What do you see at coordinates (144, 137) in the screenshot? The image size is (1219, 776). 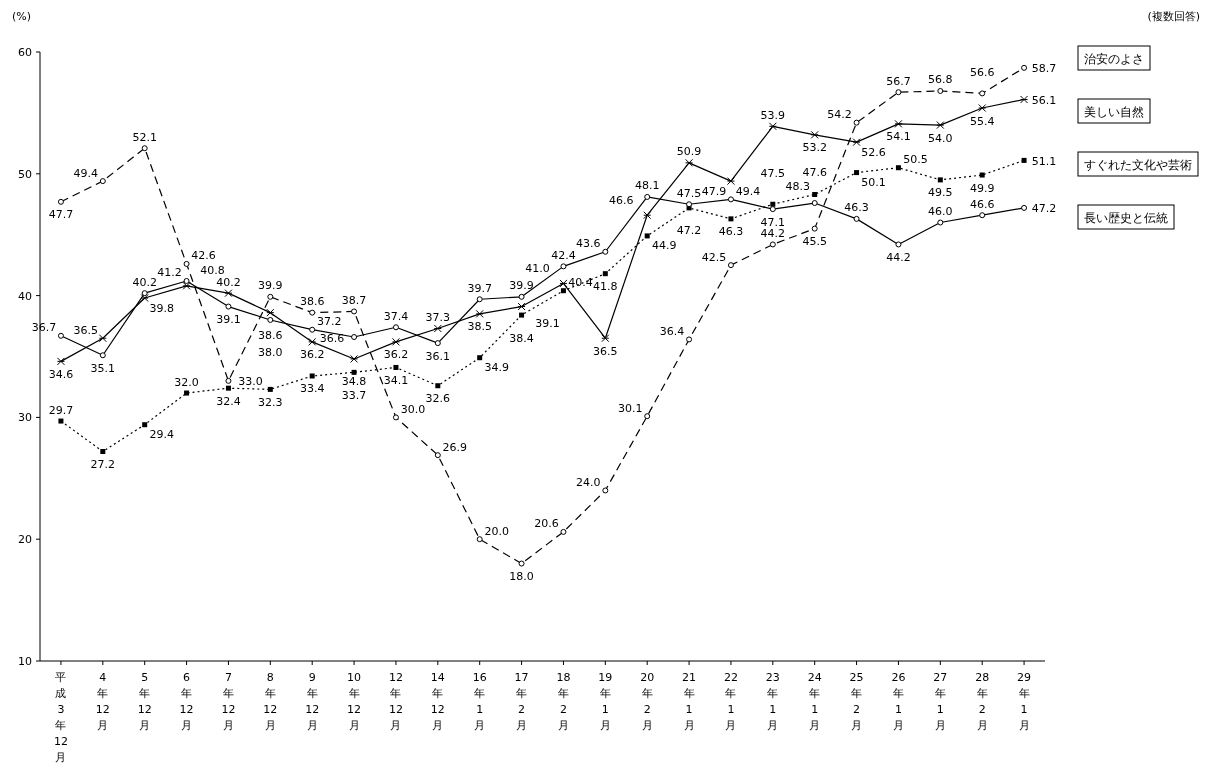 I see `data-label: 52.1` at bounding box center [144, 137].